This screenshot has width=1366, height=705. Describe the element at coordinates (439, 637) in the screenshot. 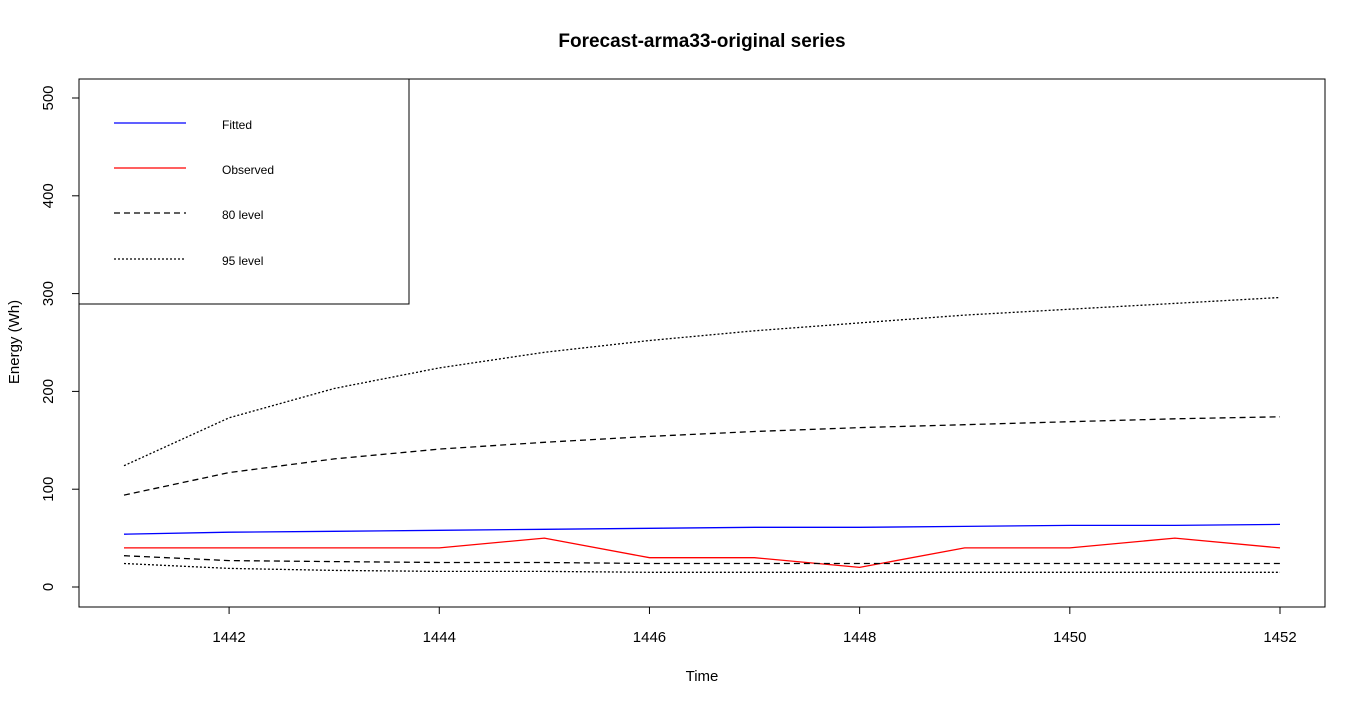

I see `x-tick-label: 1444` at that location.